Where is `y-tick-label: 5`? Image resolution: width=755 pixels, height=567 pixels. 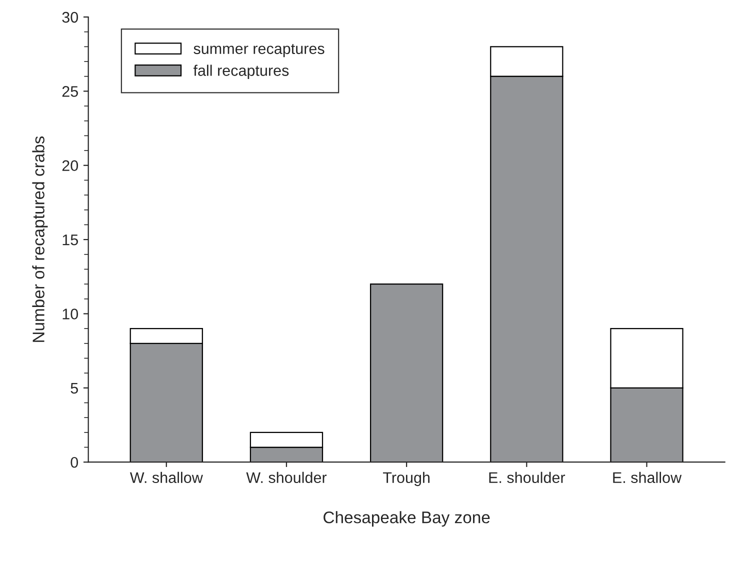
y-tick-label: 5 is located at coordinates (74, 388).